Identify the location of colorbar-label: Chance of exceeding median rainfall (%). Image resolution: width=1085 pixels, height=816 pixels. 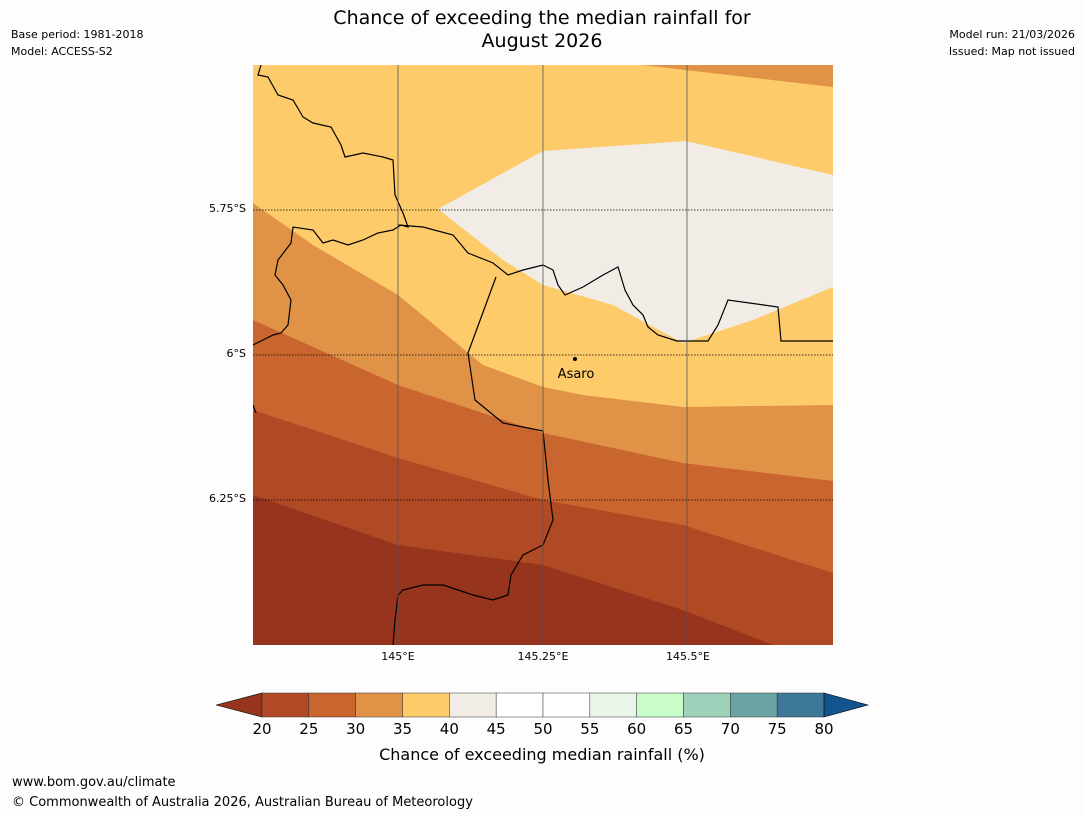
(542, 754).